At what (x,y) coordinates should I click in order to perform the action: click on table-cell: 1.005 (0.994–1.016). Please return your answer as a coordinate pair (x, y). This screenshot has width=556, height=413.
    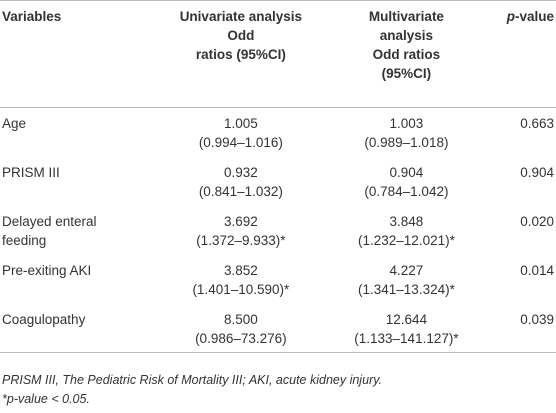
    Looking at the image, I should click on (241, 132).